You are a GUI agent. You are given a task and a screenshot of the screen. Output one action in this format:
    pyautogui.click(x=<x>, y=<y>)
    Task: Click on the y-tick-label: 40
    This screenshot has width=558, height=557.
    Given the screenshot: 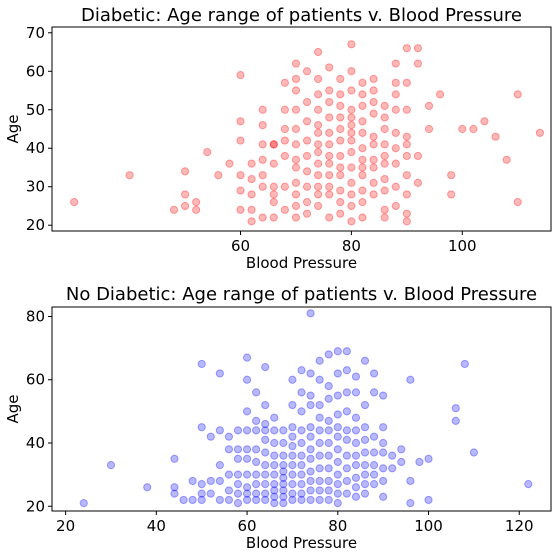 What is the action you would take?
    pyautogui.click(x=35, y=148)
    